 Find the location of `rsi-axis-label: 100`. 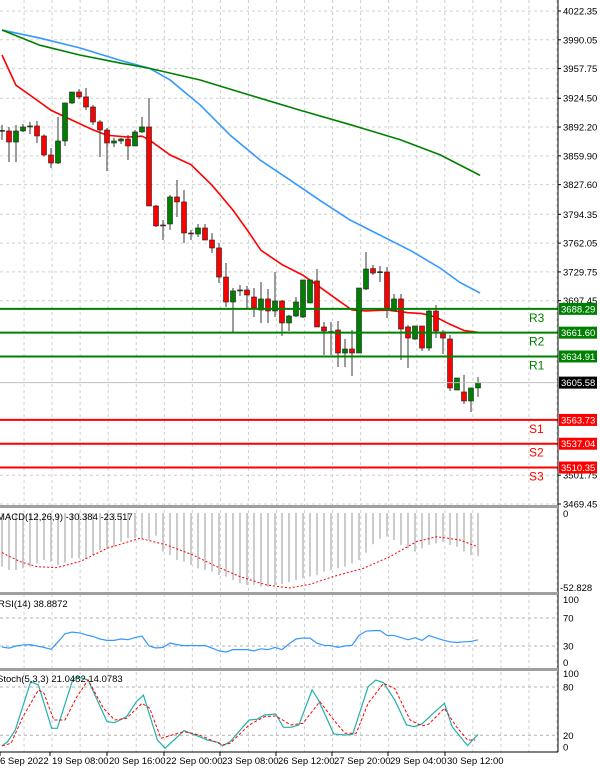

rsi-axis-label: 100 is located at coordinates (571, 600).